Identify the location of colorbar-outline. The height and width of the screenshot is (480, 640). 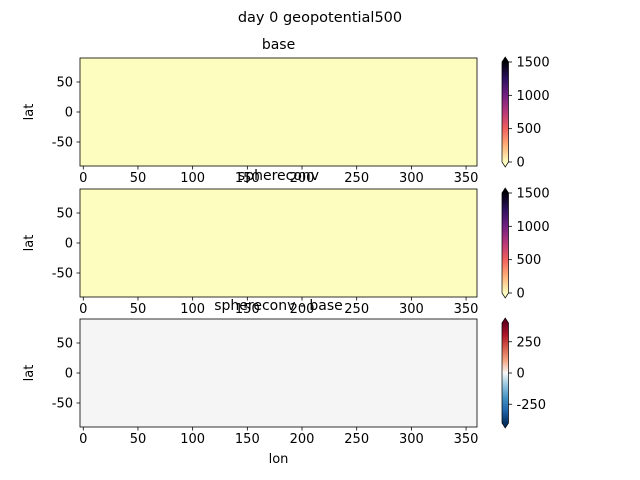
(505, 373).